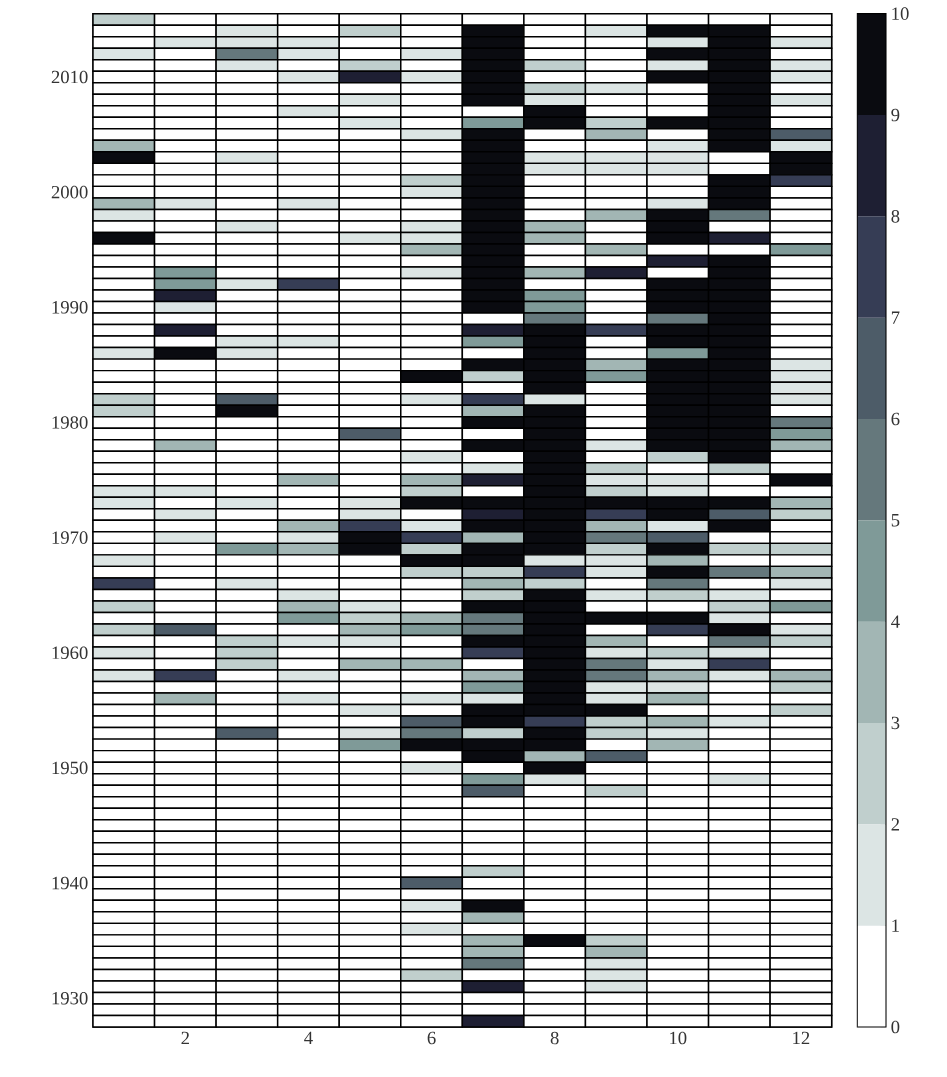 The height and width of the screenshot is (1077, 947). What do you see at coordinates (895, 925) in the screenshot?
I see `color-bar-label: 1` at bounding box center [895, 925].